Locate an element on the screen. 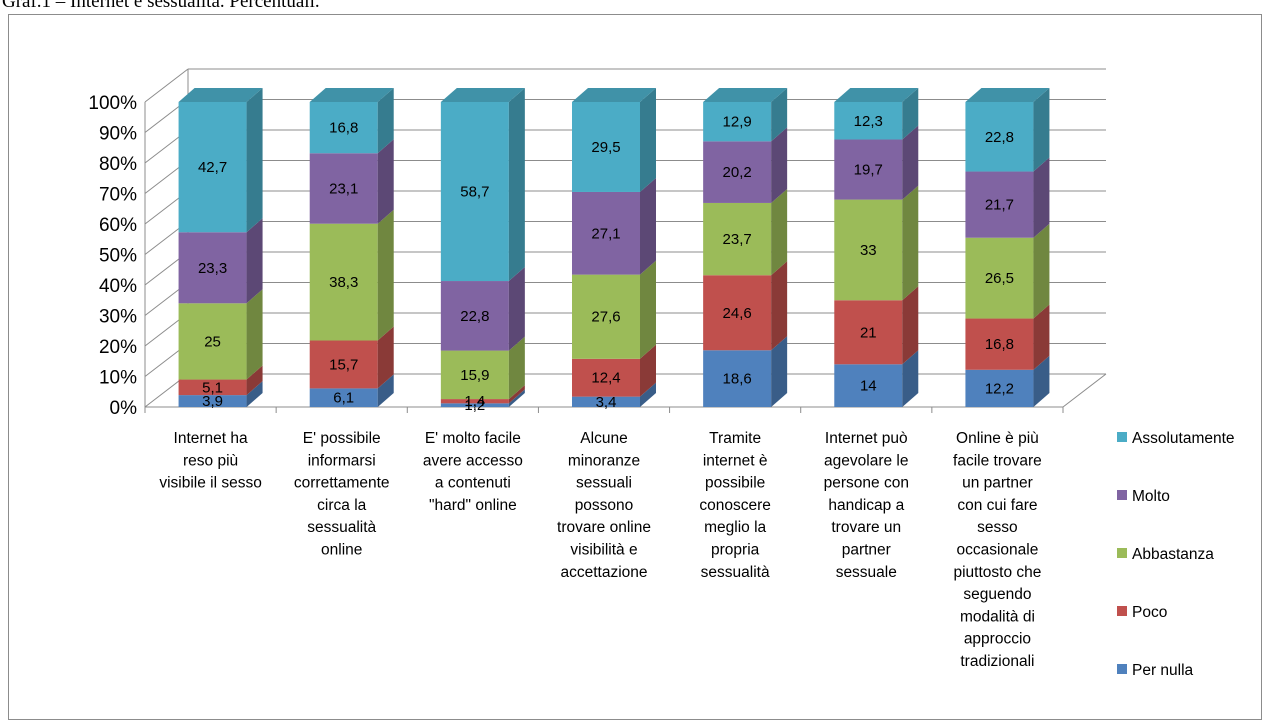 This screenshot has height=722, width=1270. category-label-line: reso più is located at coordinates (210, 460).